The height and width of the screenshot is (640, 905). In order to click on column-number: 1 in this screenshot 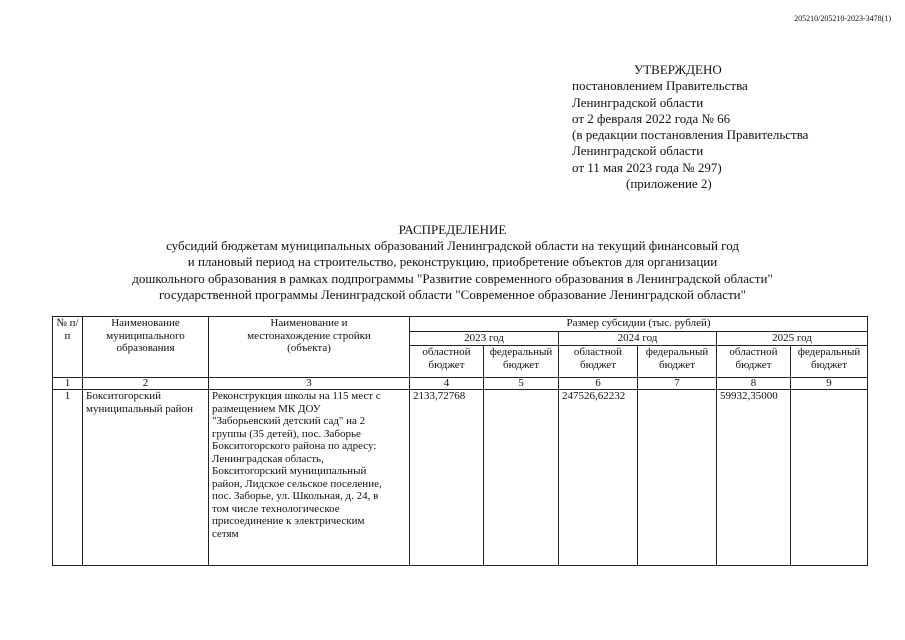, I will do `click(67, 383)`.